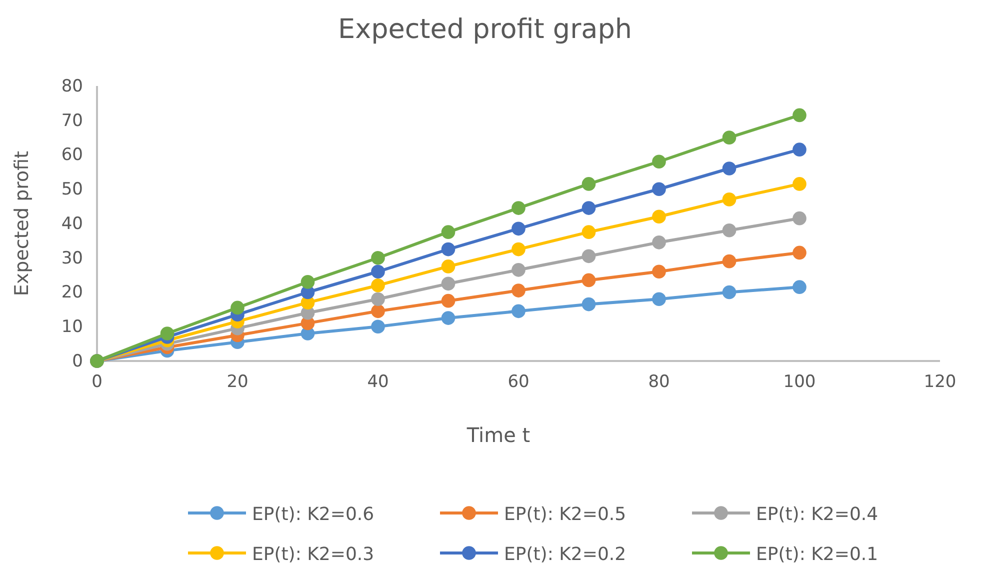  What do you see at coordinates (72, 292) in the screenshot?
I see `y-tick-label: 20` at bounding box center [72, 292].